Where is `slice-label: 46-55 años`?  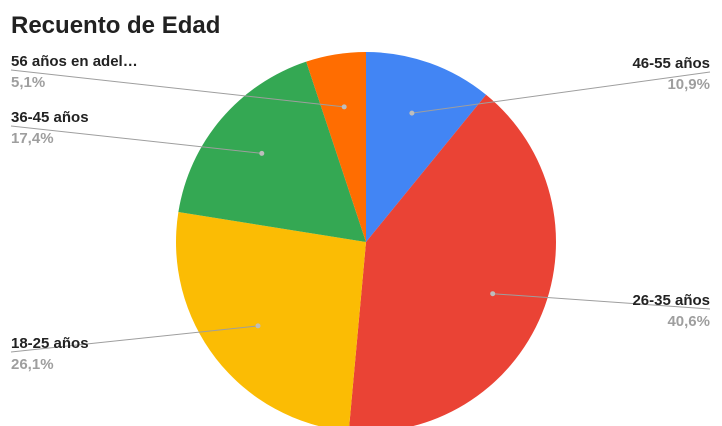
slice-label: 46-55 años is located at coordinates (671, 63).